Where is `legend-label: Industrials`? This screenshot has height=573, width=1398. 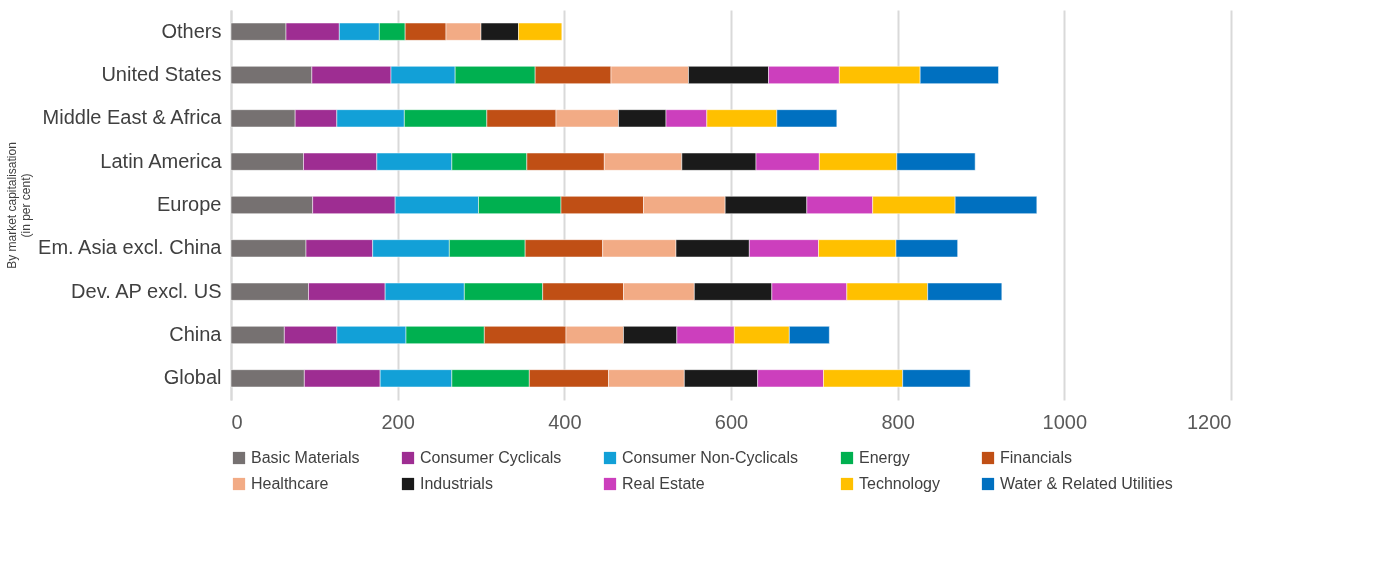
legend-label: Industrials is located at coordinates (456, 483).